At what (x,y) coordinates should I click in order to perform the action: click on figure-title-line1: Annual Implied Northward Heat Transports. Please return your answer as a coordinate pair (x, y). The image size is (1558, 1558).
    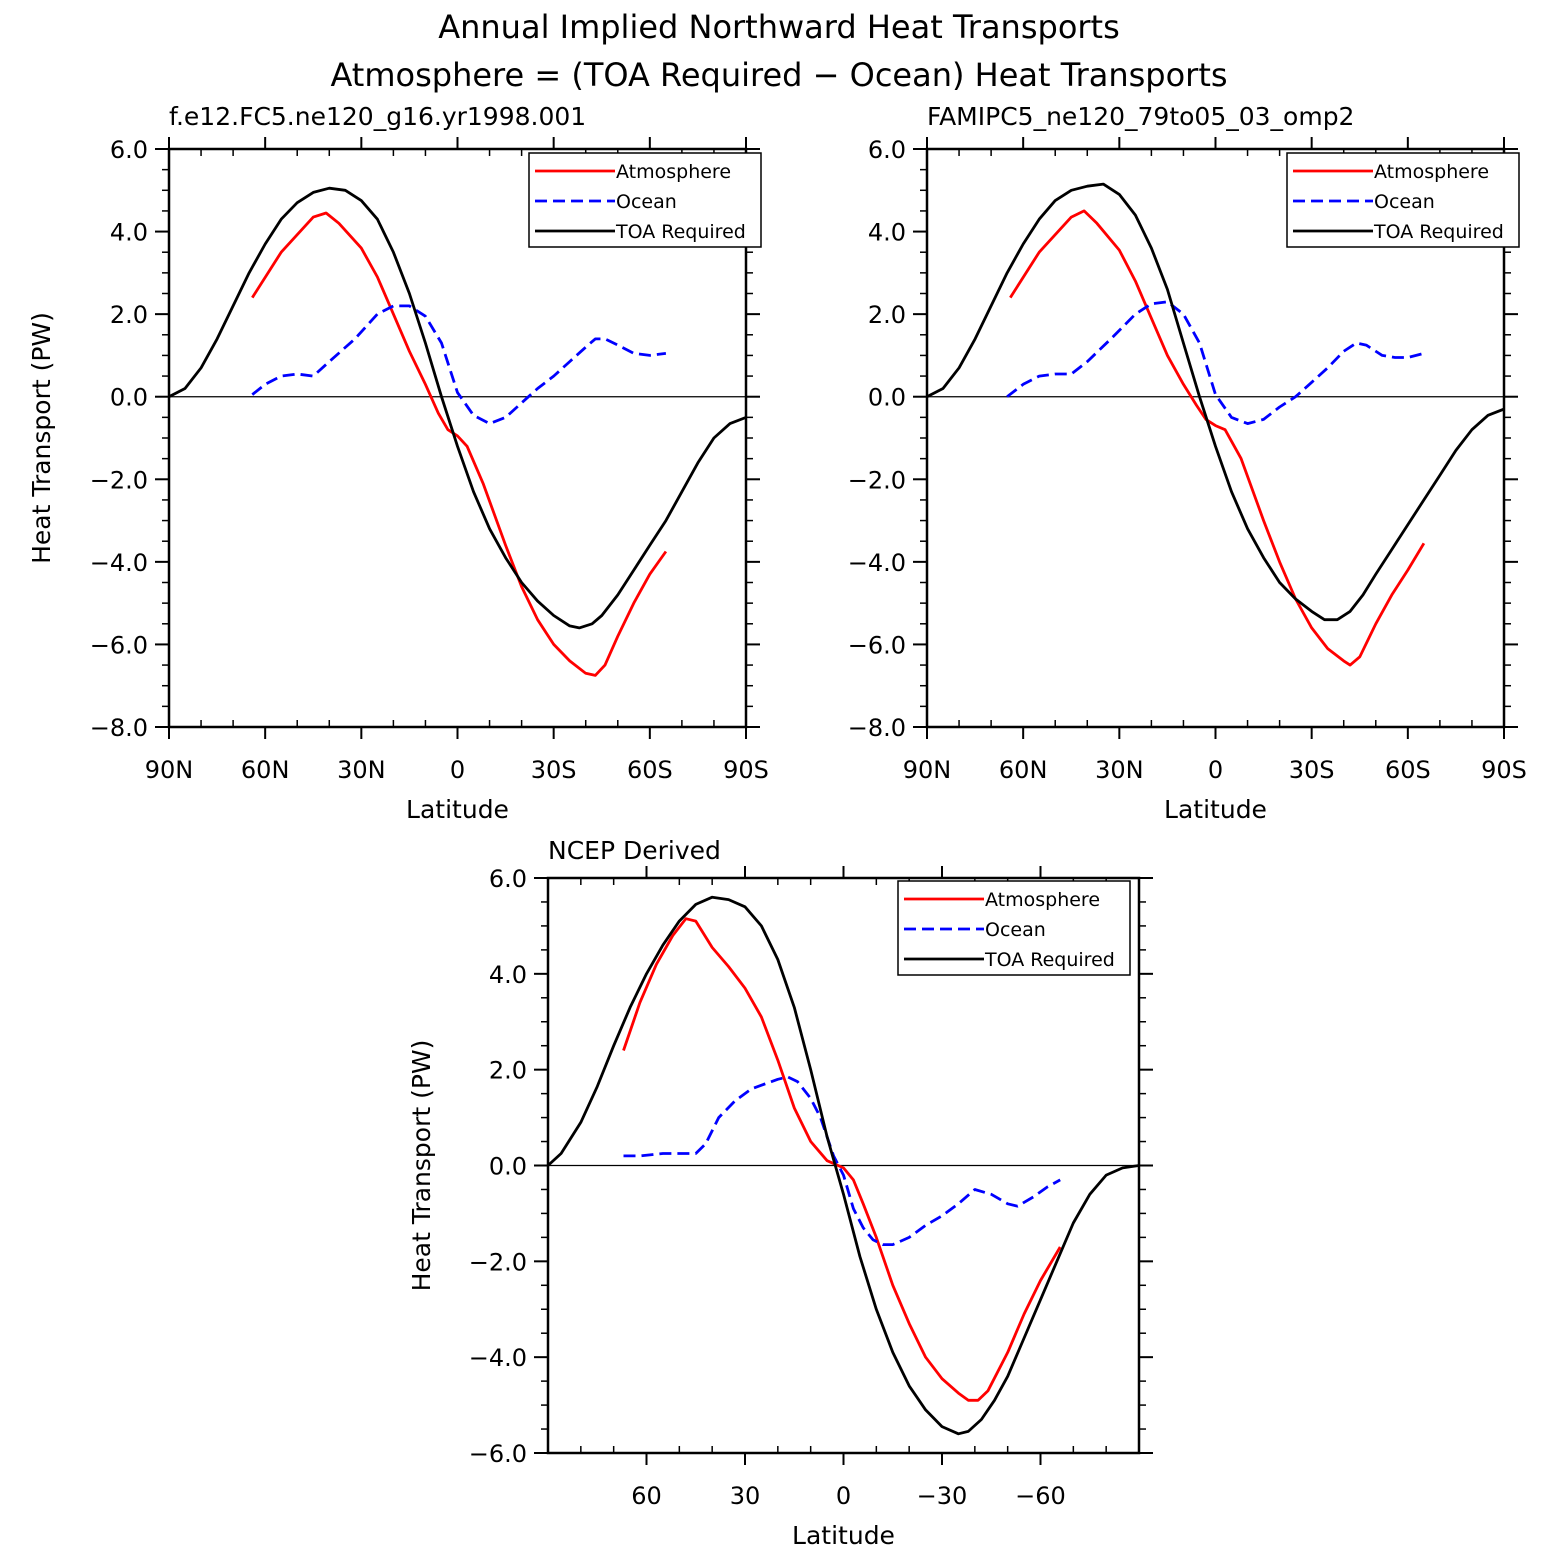
    Looking at the image, I should click on (779, 27).